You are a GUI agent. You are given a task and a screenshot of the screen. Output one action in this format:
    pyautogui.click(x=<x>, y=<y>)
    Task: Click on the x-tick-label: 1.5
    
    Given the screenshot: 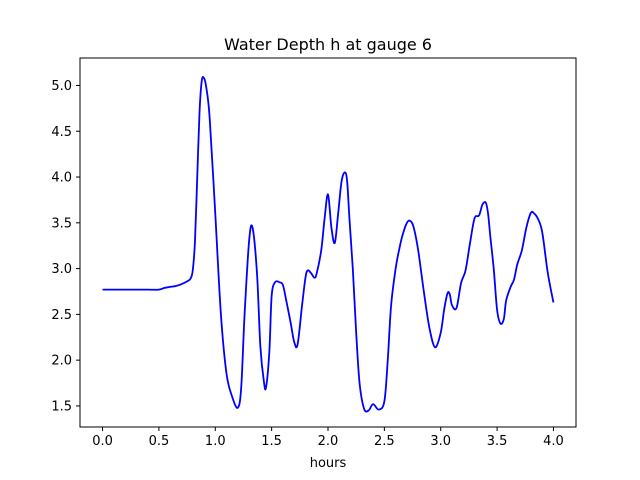 What is the action you would take?
    pyautogui.click(x=271, y=441)
    